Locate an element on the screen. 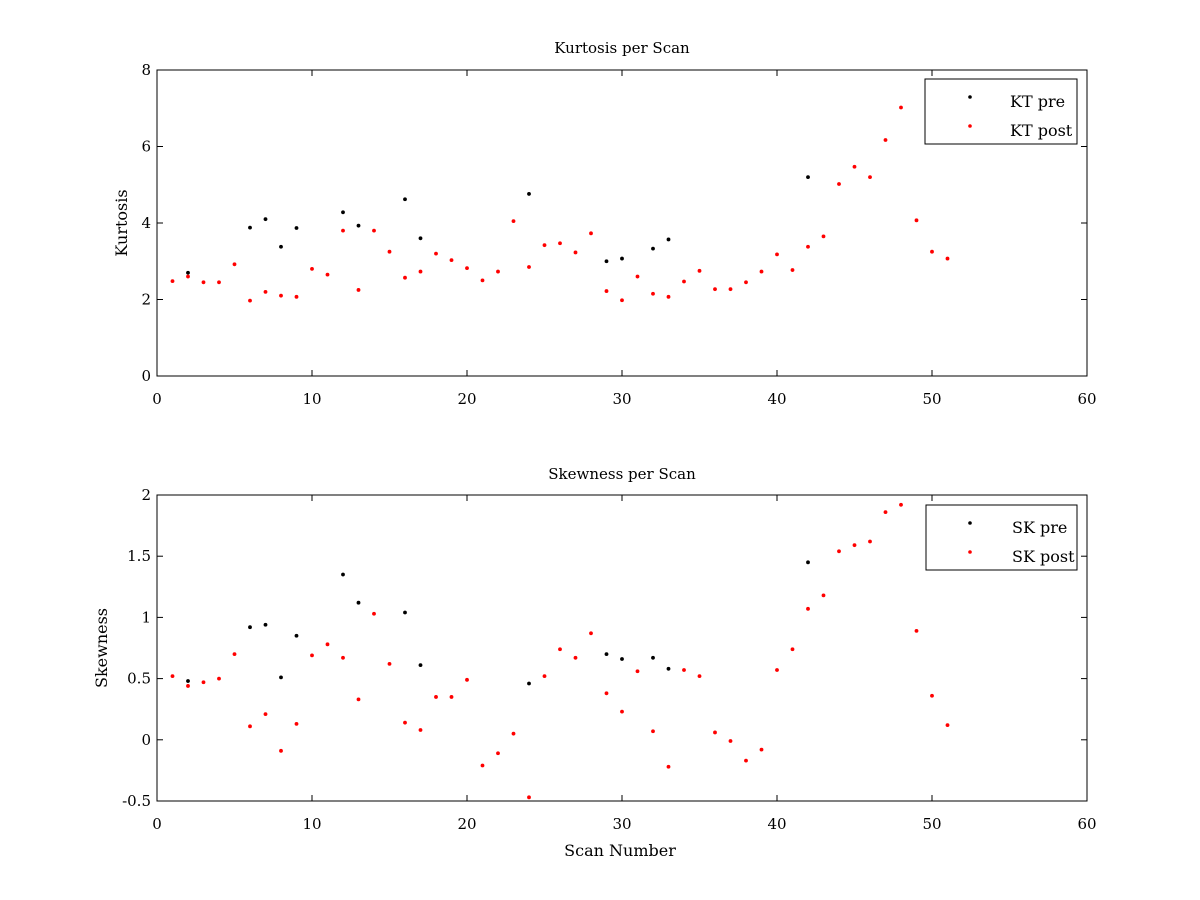 This screenshot has height=900, width=1200. kurtosis-x-tick-label: 30 is located at coordinates (621, 399).